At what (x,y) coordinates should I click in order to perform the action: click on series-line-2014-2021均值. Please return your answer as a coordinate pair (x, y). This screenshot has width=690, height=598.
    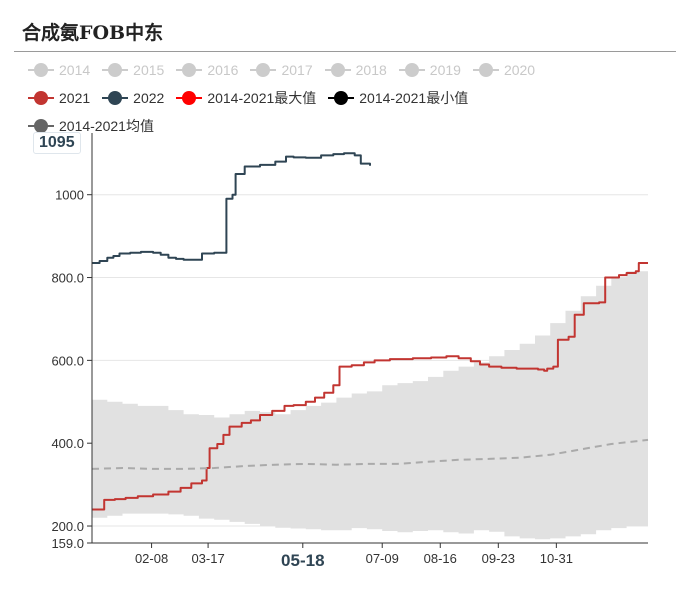
    Looking at the image, I should click on (370, 454).